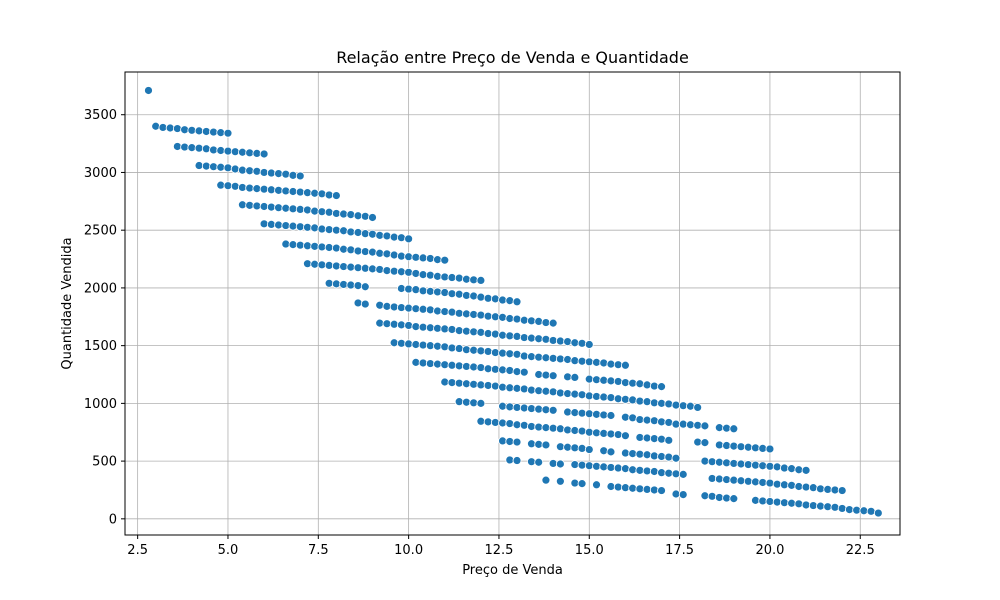 This screenshot has width=1000, height=600. Describe the element at coordinates (498, 550) in the screenshot. I see `x-tick-label: 12.5` at that location.